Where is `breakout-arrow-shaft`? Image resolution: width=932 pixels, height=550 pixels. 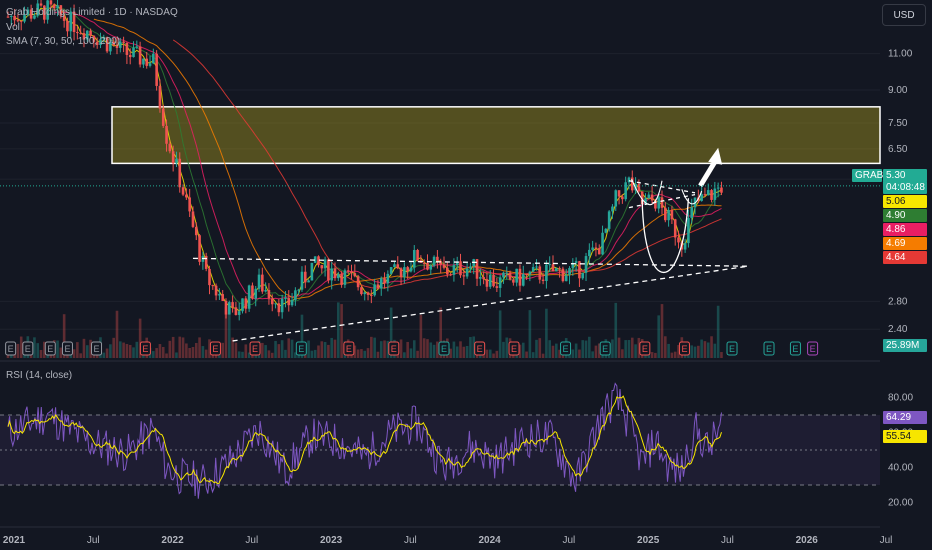
breakout-arrow-shaft is located at coordinates (708, 173).